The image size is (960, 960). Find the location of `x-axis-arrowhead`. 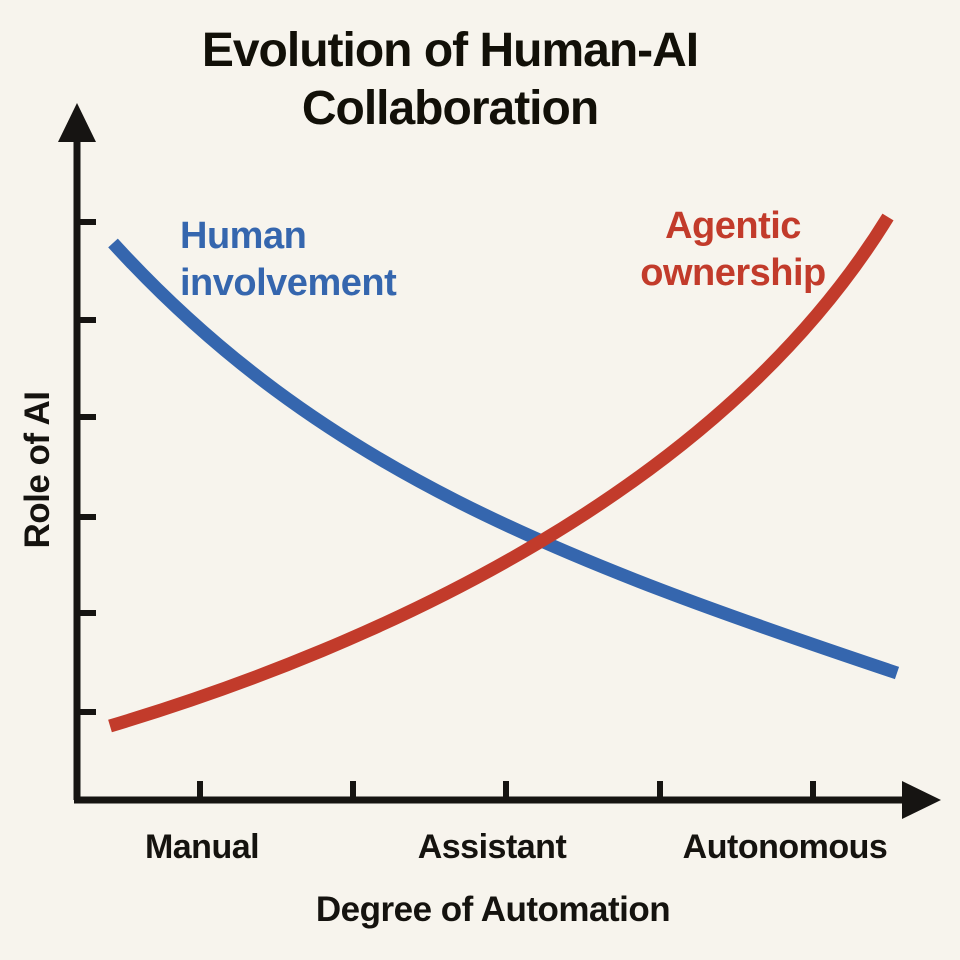

x-axis-arrowhead is located at coordinates (921, 800).